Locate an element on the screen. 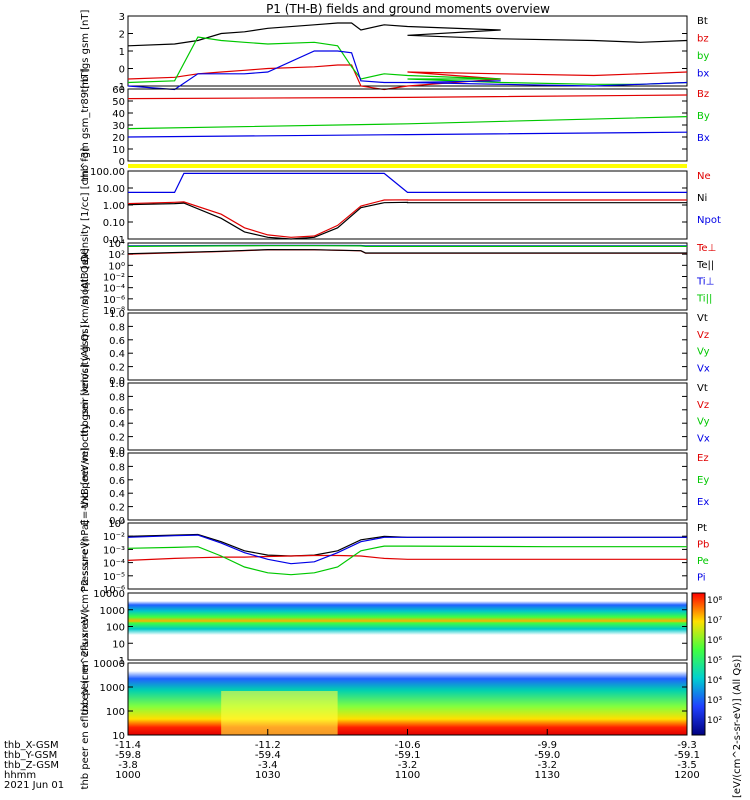 The width and height of the screenshot is (750, 800). series-line-Bz is located at coordinates (407, 97).